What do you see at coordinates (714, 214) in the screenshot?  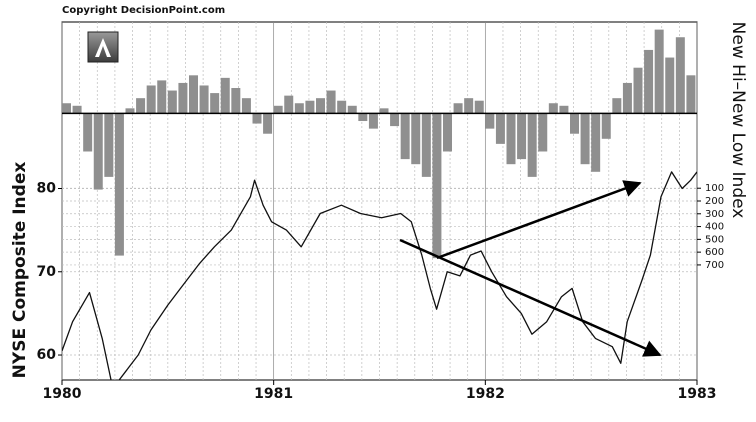 I see `y2-tick-label: 300` at bounding box center [714, 214].